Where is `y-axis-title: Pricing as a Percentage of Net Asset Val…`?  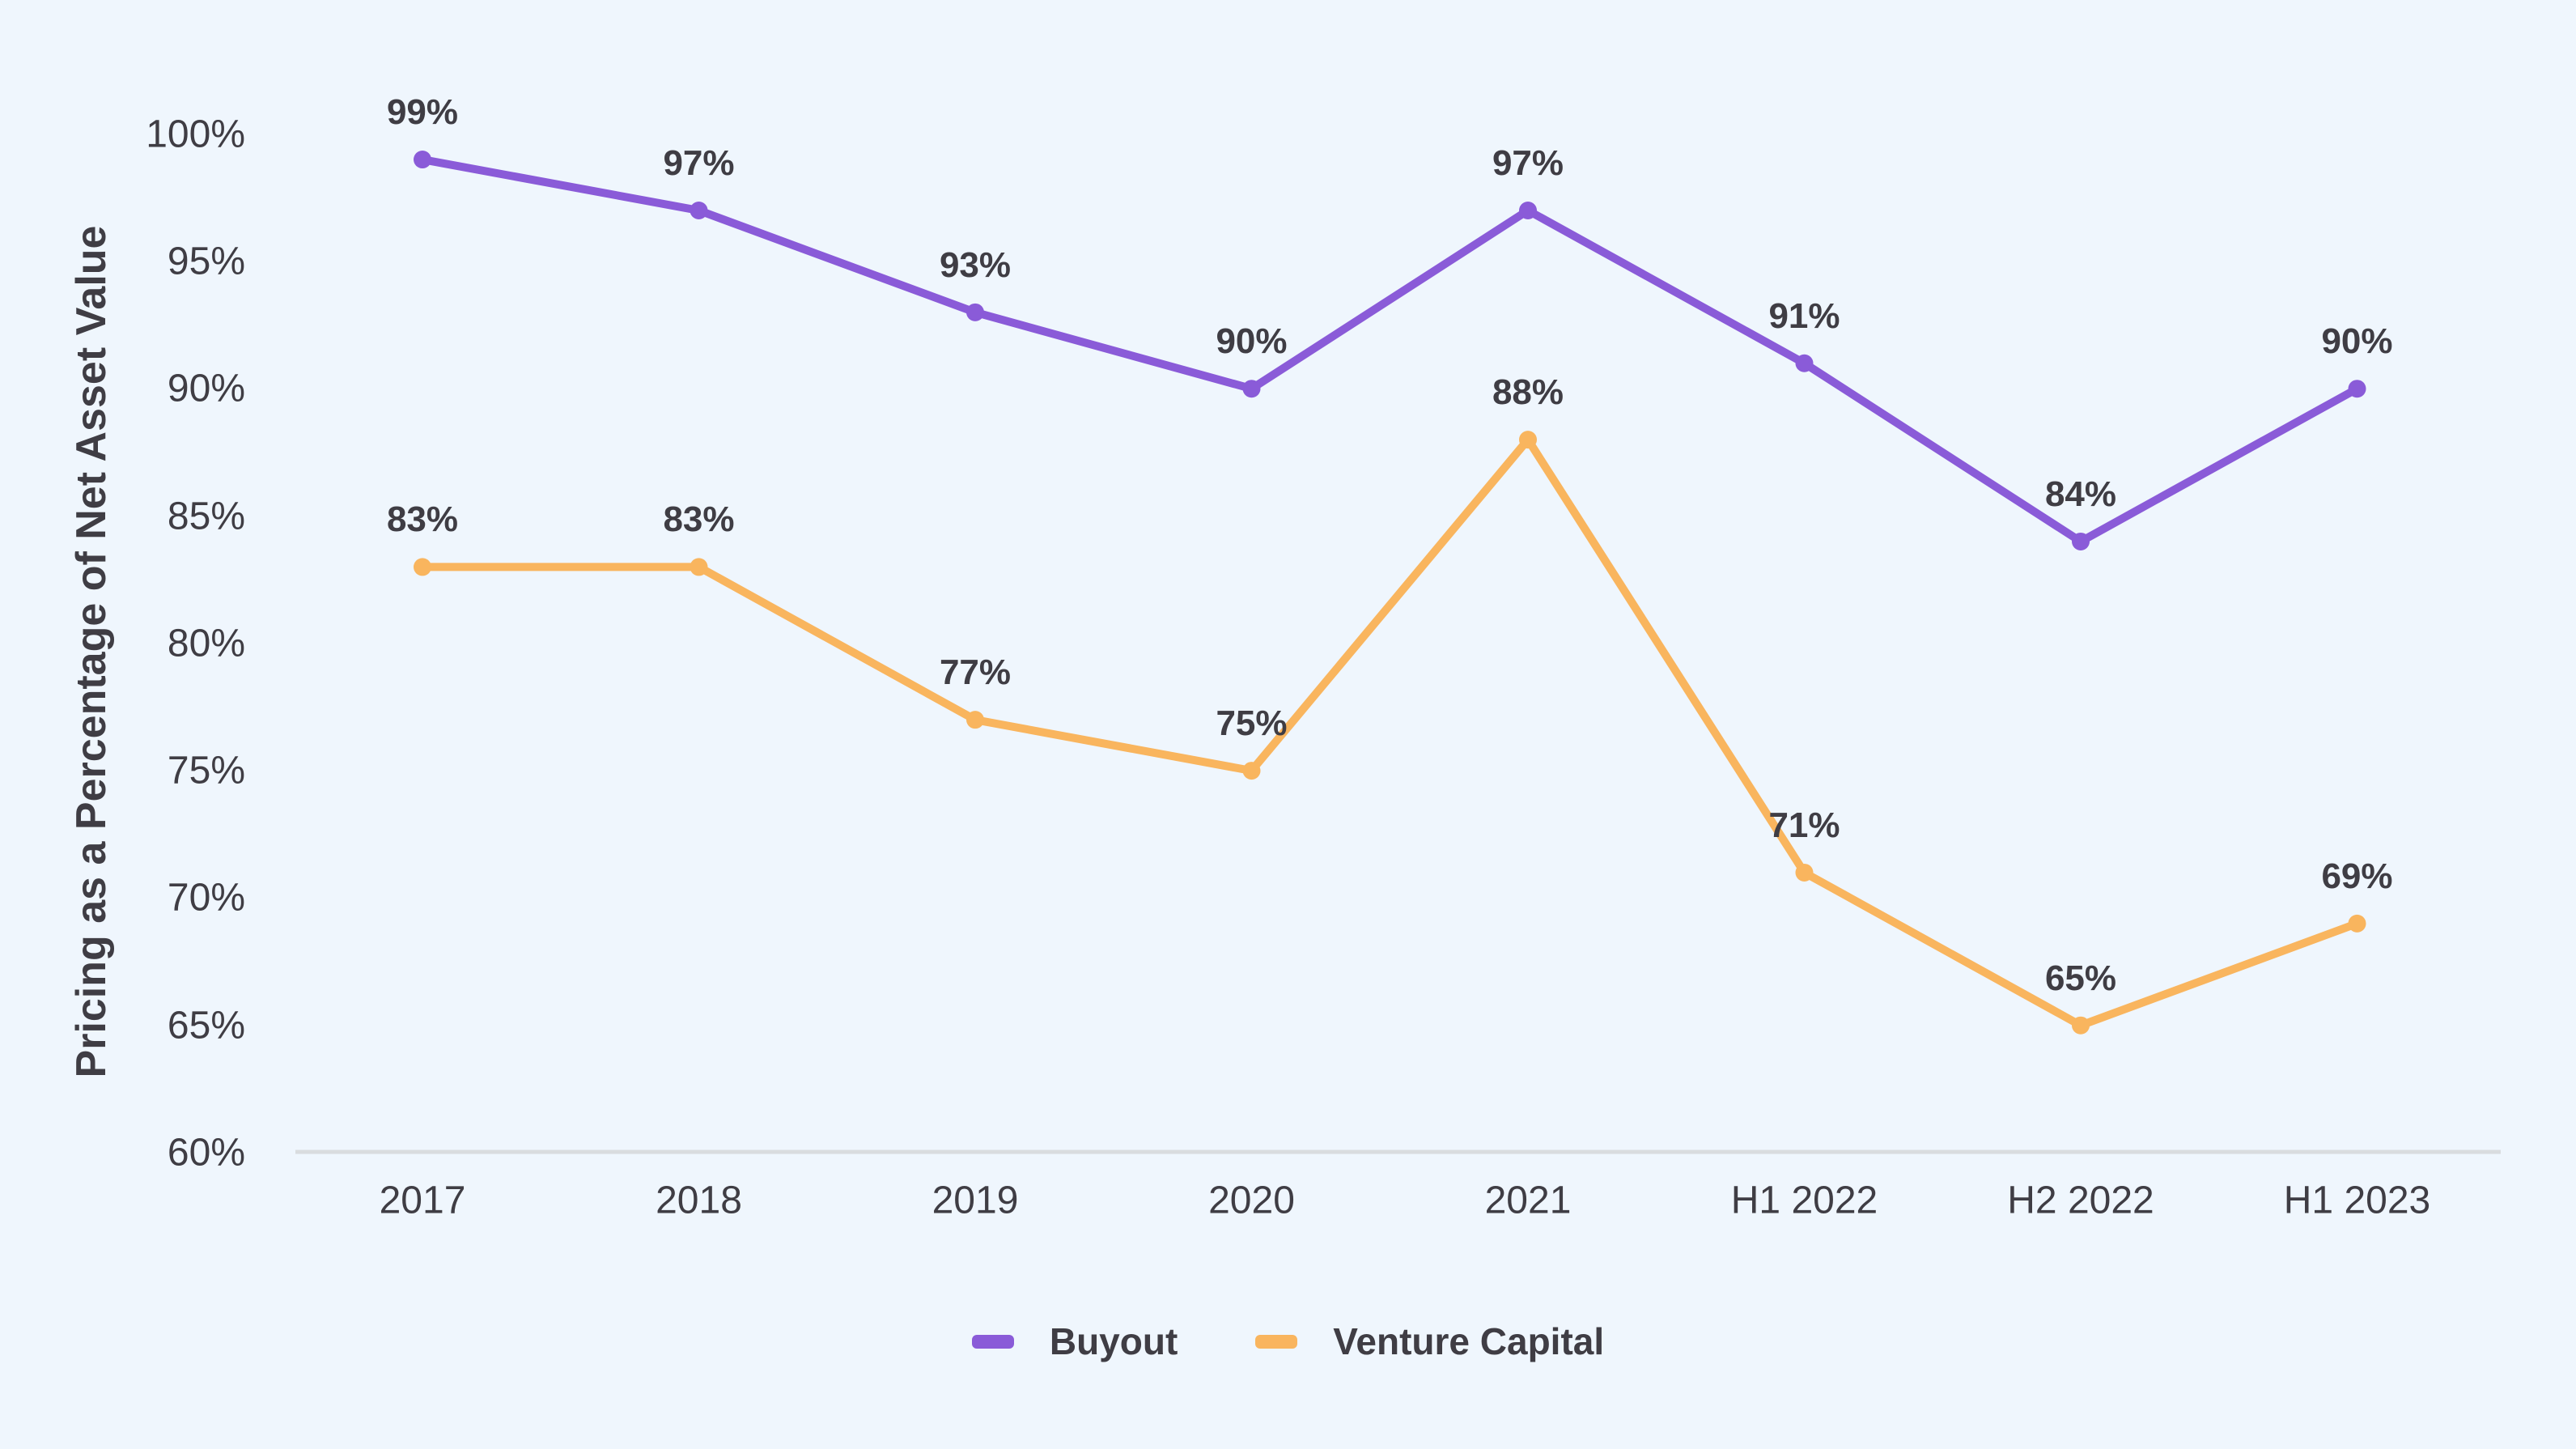 y-axis-title: Pricing as a Percentage of Net Asset Val… is located at coordinates (91, 651).